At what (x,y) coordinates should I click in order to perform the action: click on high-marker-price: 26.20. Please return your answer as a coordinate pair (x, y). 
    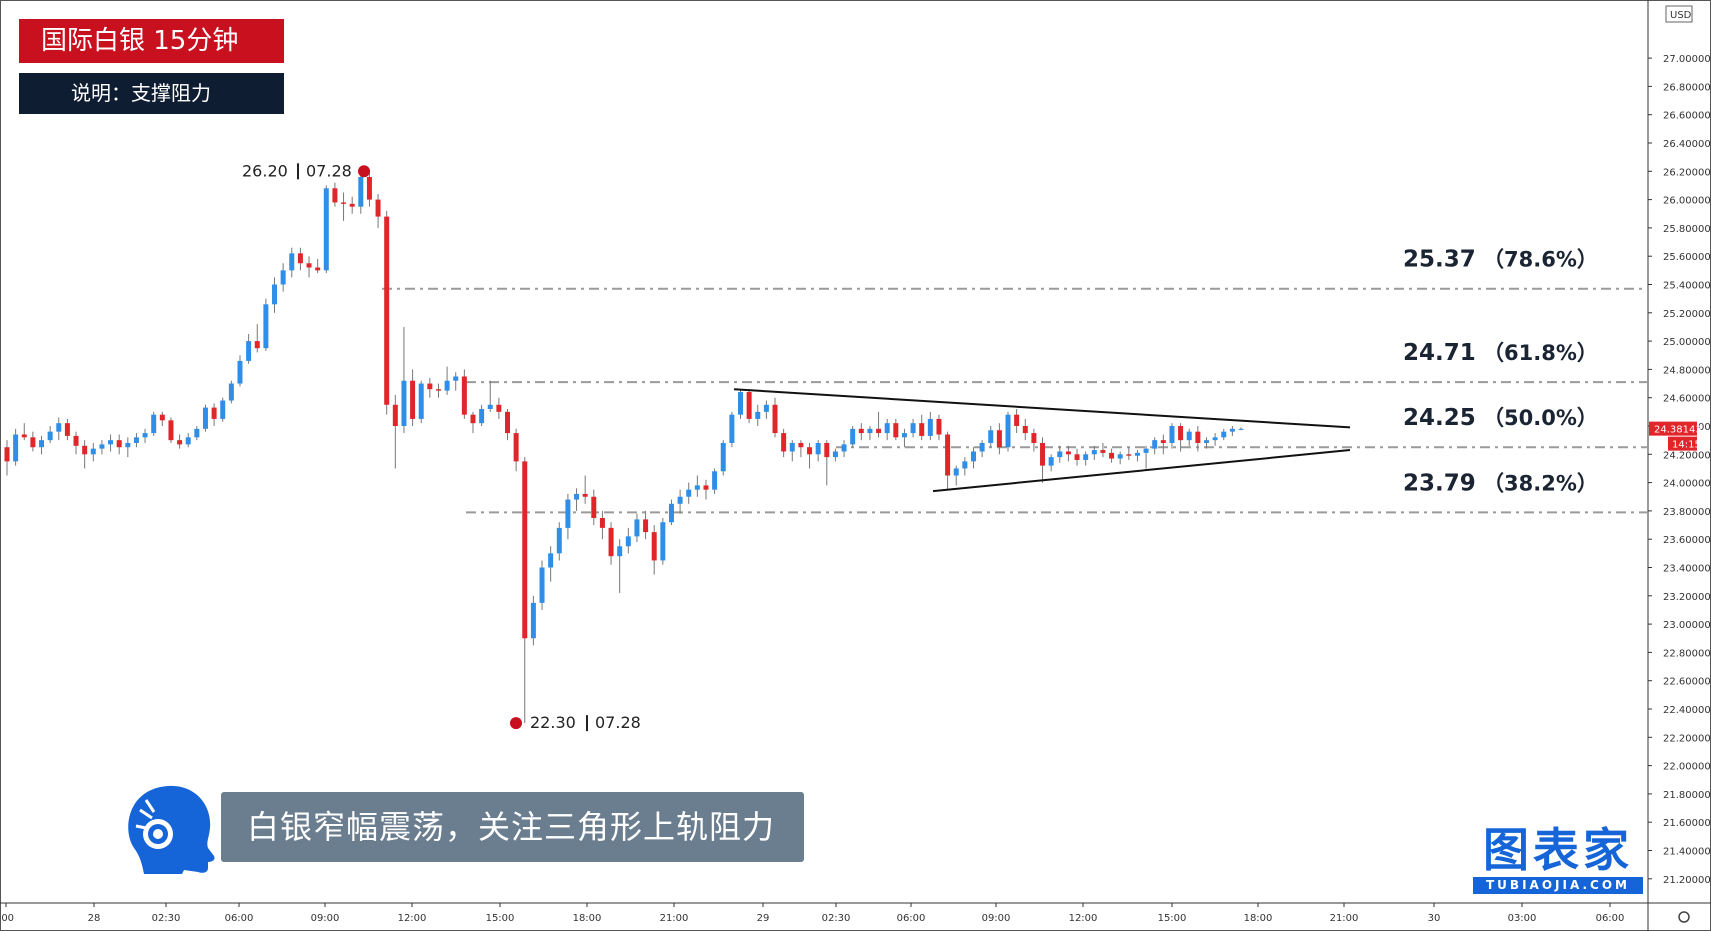
    Looking at the image, I should click on (265, 170).